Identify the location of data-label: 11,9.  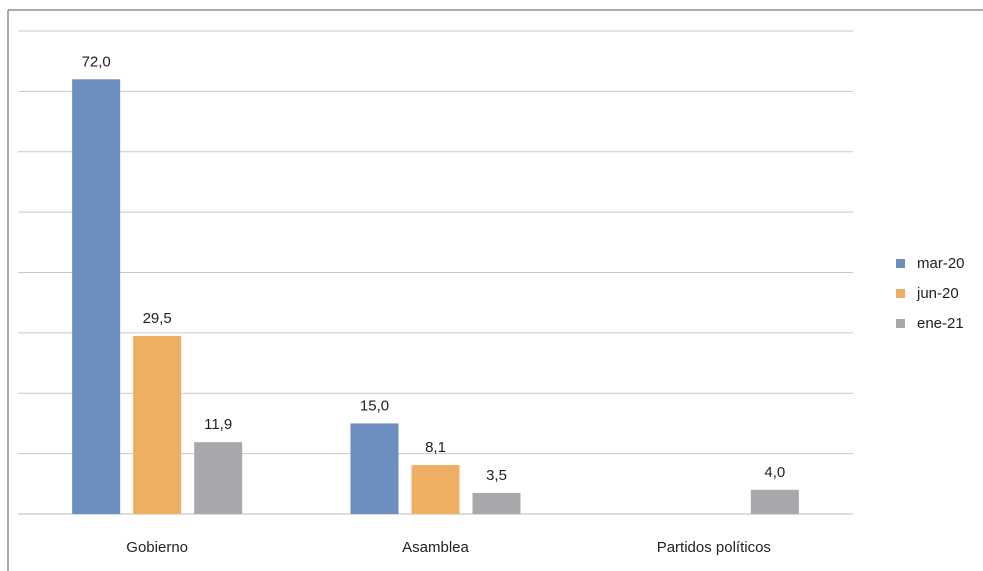
(218, 424).